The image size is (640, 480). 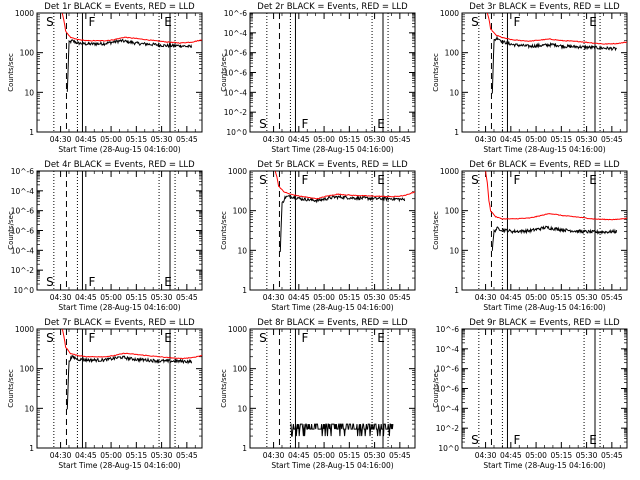 What do you see at coordinates (456, 290) in the screenshot?
I see `y-tick-label: 1` at bounding box center [456, 290].